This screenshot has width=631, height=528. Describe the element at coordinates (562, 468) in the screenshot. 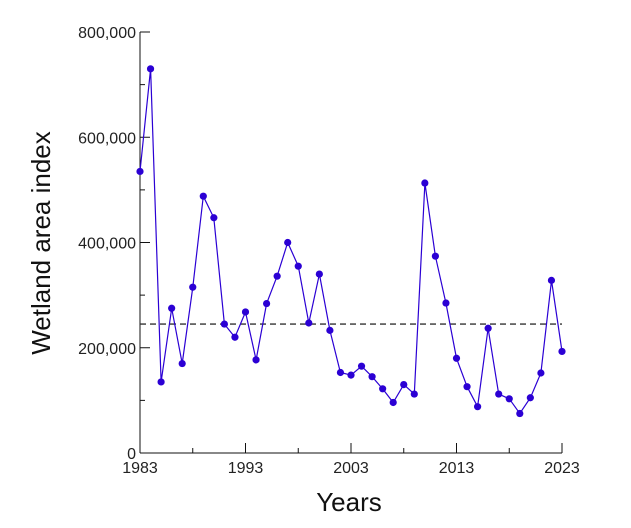

I see `x-tick-label: 2023` at that location.